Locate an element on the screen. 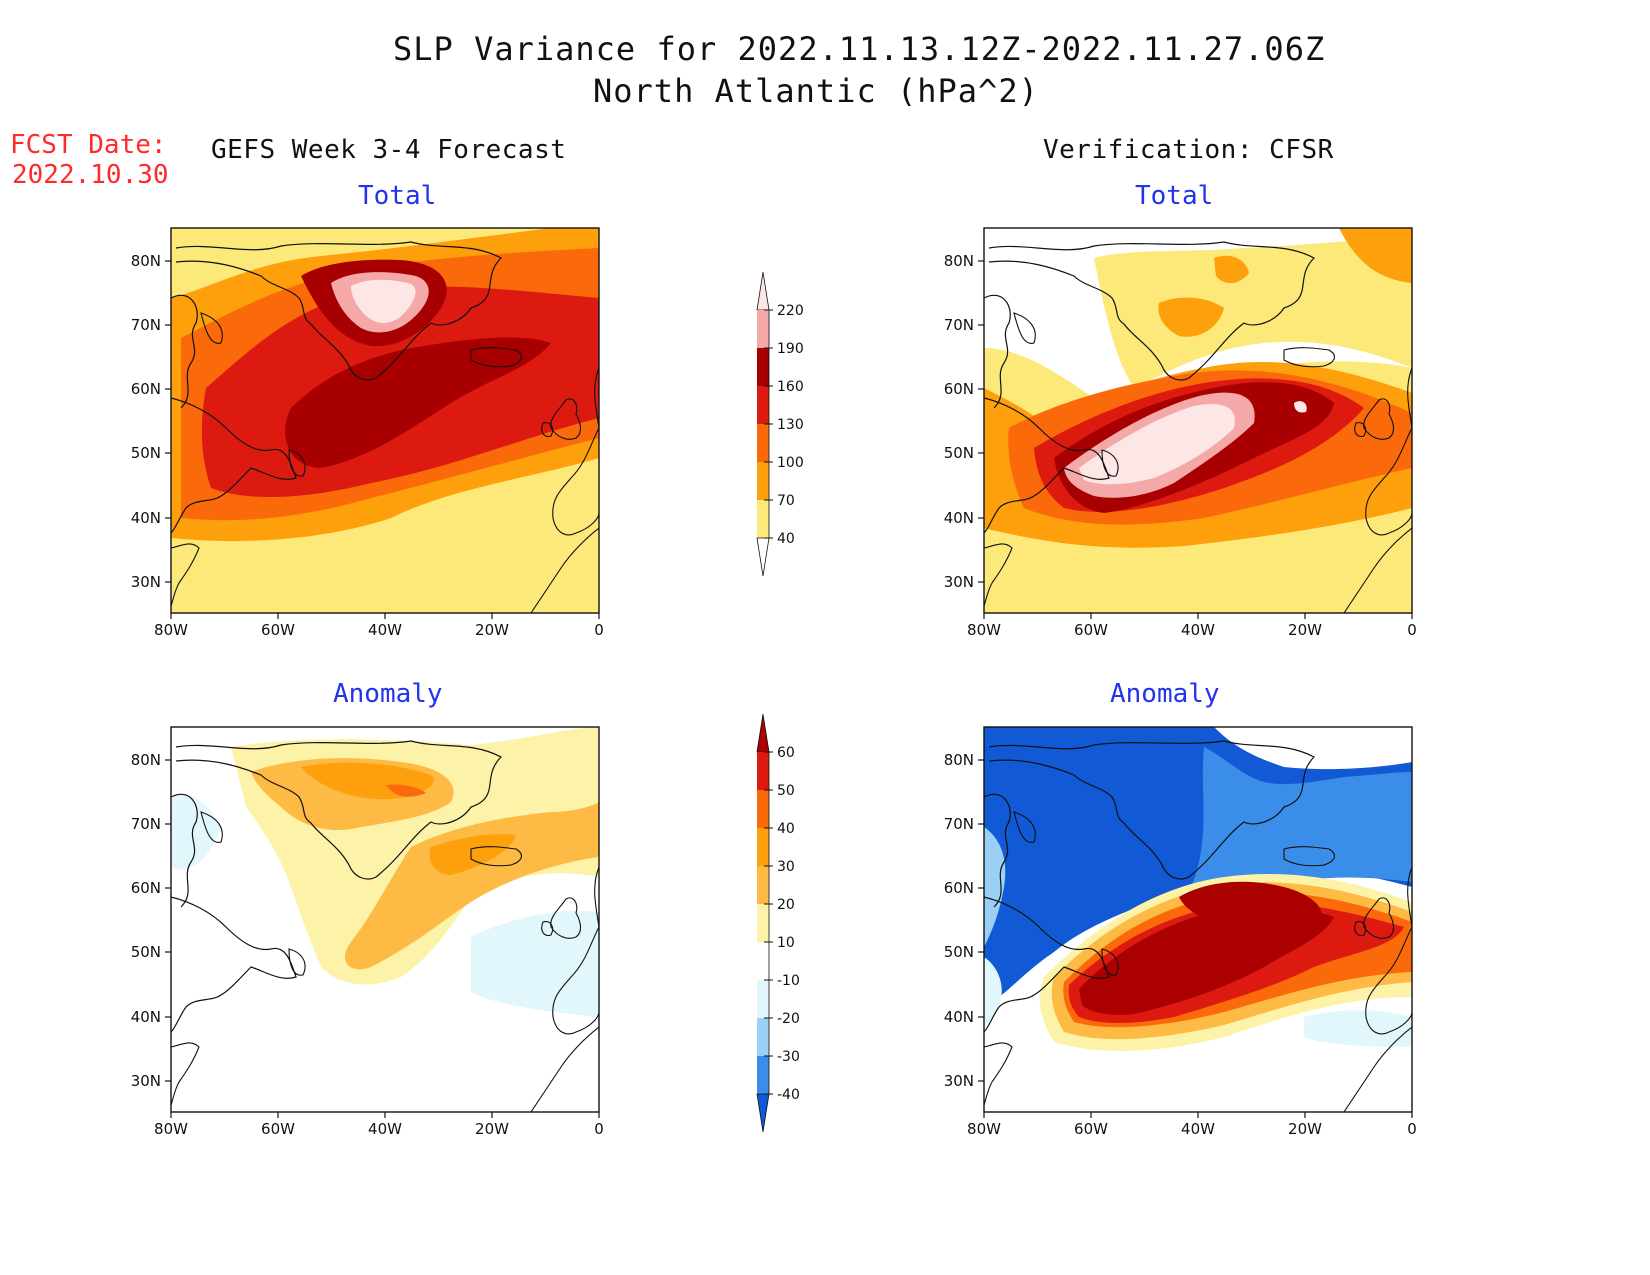 This screenshot has height=1275, width=1650. colorbar-anomaly: 60 50 40 30 20 10 -10 -20 -30 -40 is located at coordinates (778, 923).